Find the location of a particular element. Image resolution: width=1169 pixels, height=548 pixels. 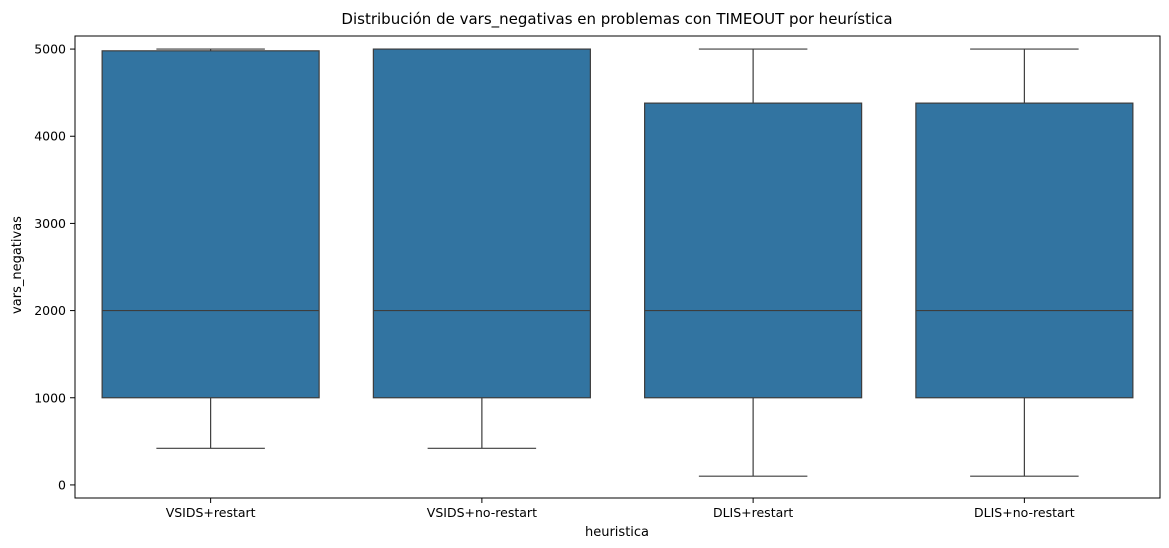

y-axis-label: vars_negativas is located at coordinates (17, 265).